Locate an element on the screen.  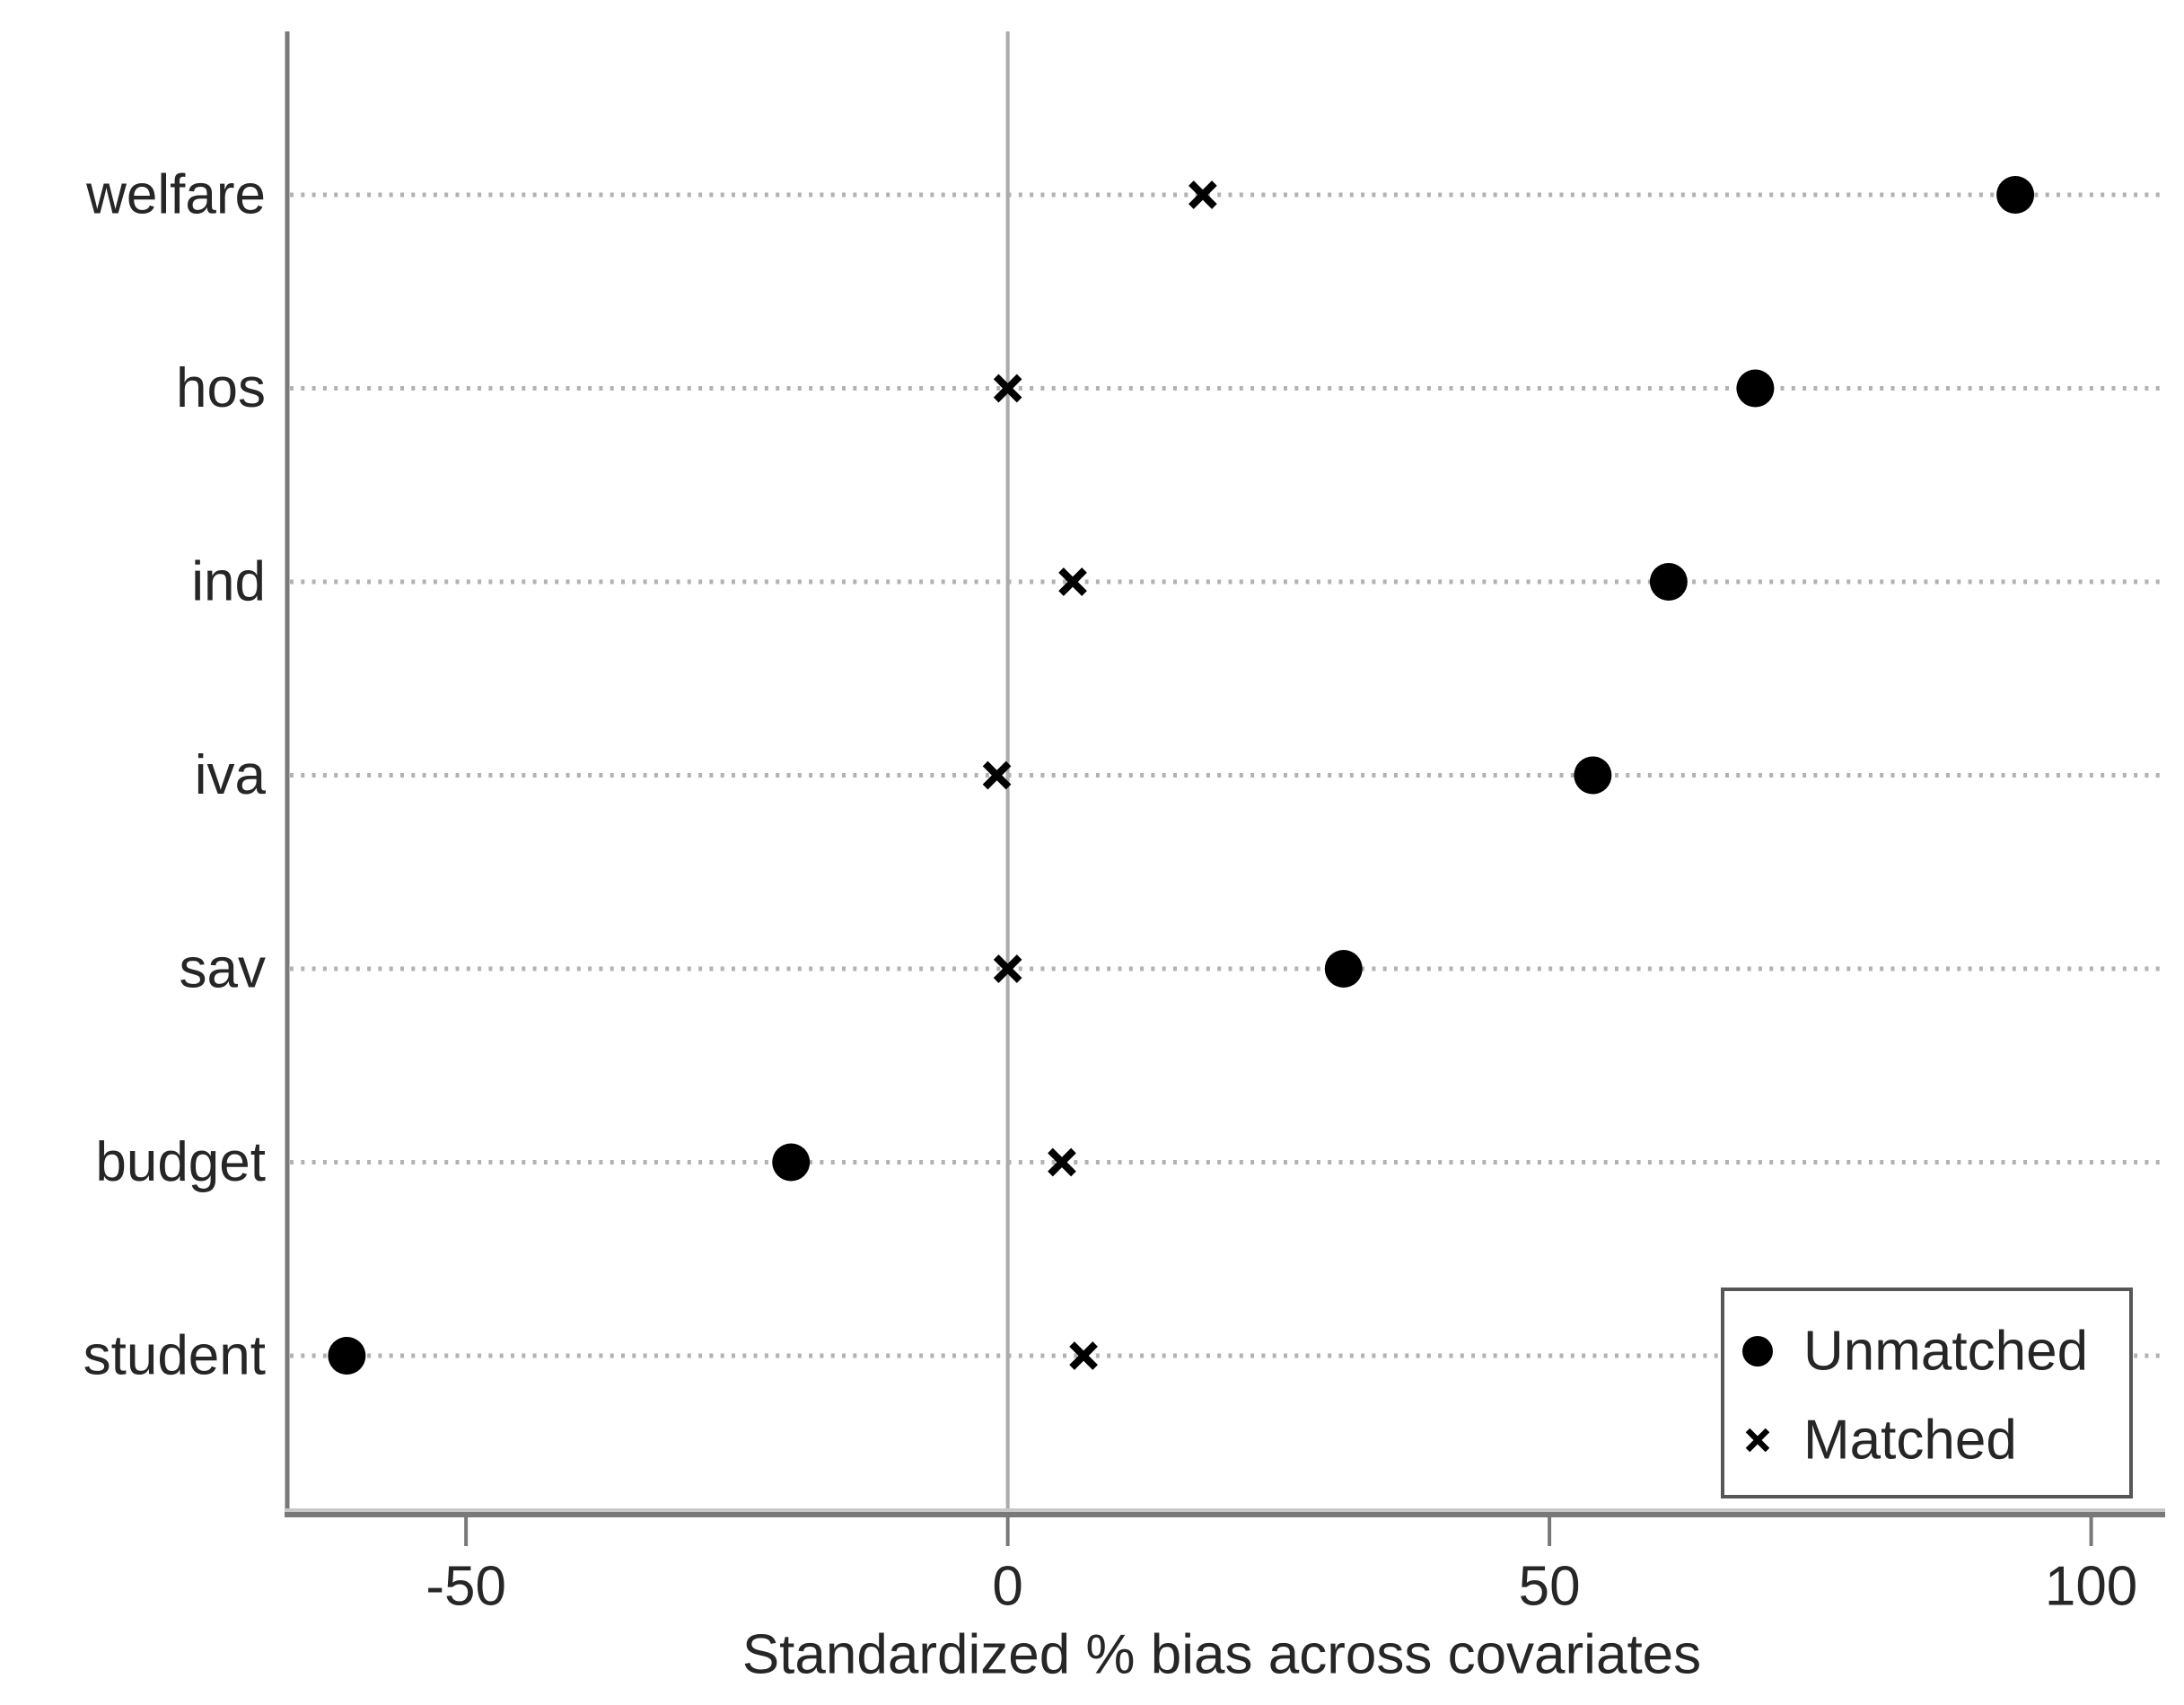
unmatched-marker-hos is located at coordinates (1756, 388).